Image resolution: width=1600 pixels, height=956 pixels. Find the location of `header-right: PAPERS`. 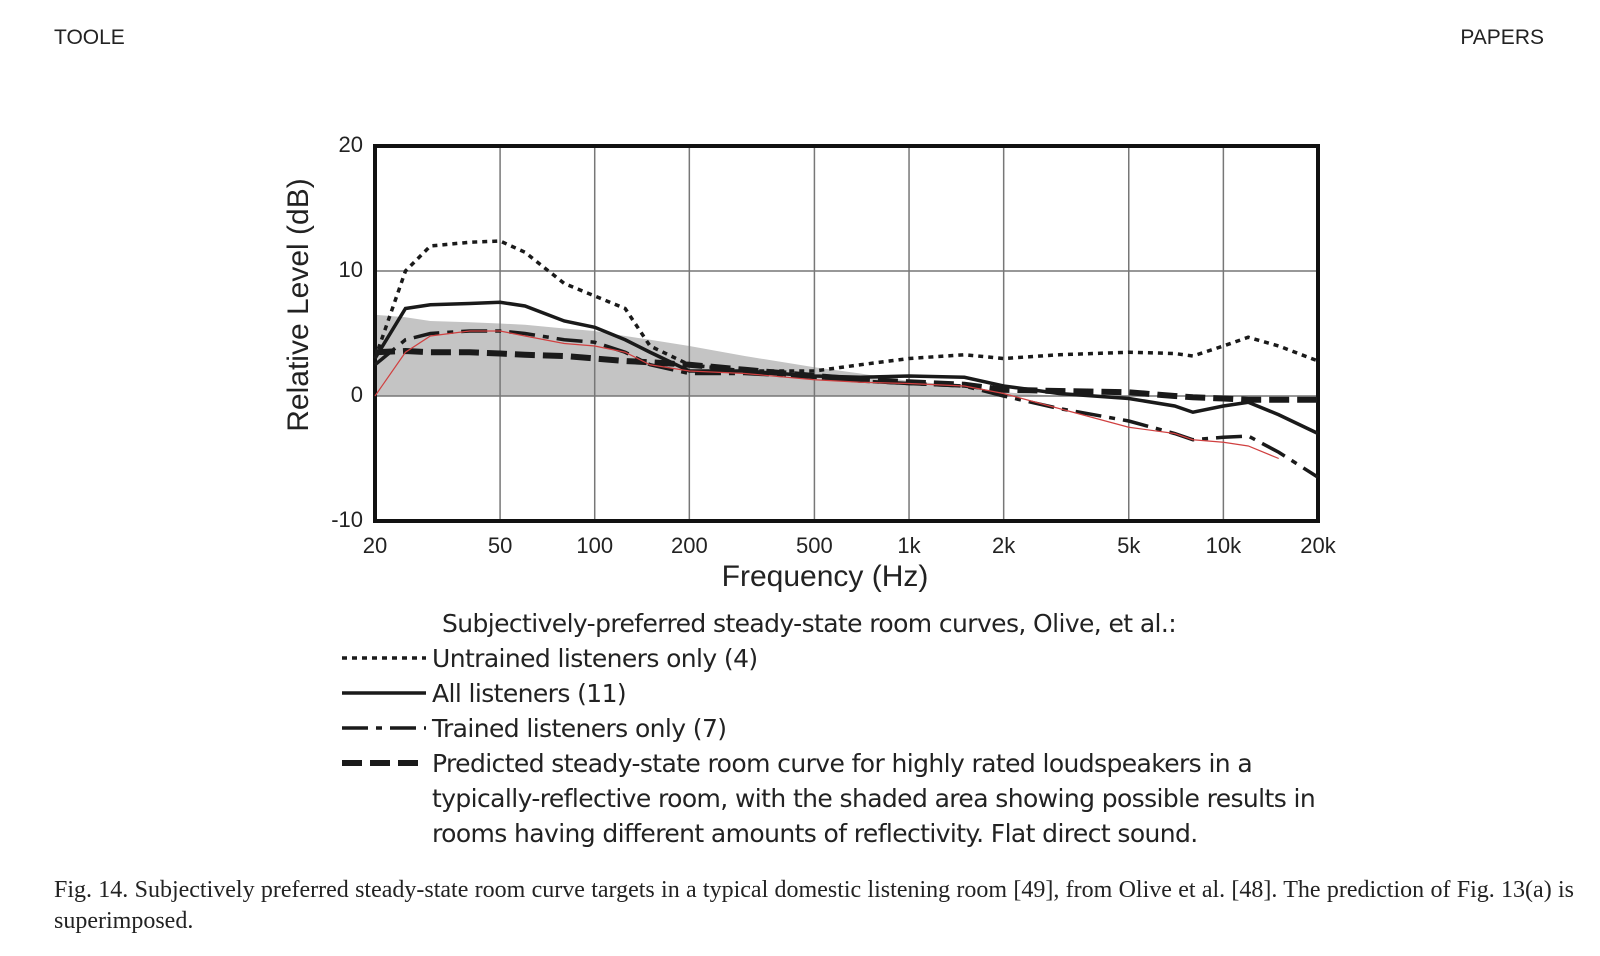

header-right: PAPERS is located at coordinates (1502, 37).